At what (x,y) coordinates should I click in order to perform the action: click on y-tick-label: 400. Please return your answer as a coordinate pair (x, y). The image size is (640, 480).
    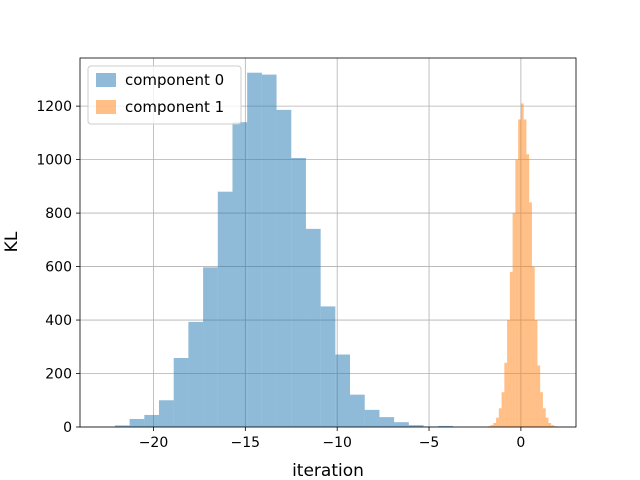
    Looking at the image, I should click on (58, 321).